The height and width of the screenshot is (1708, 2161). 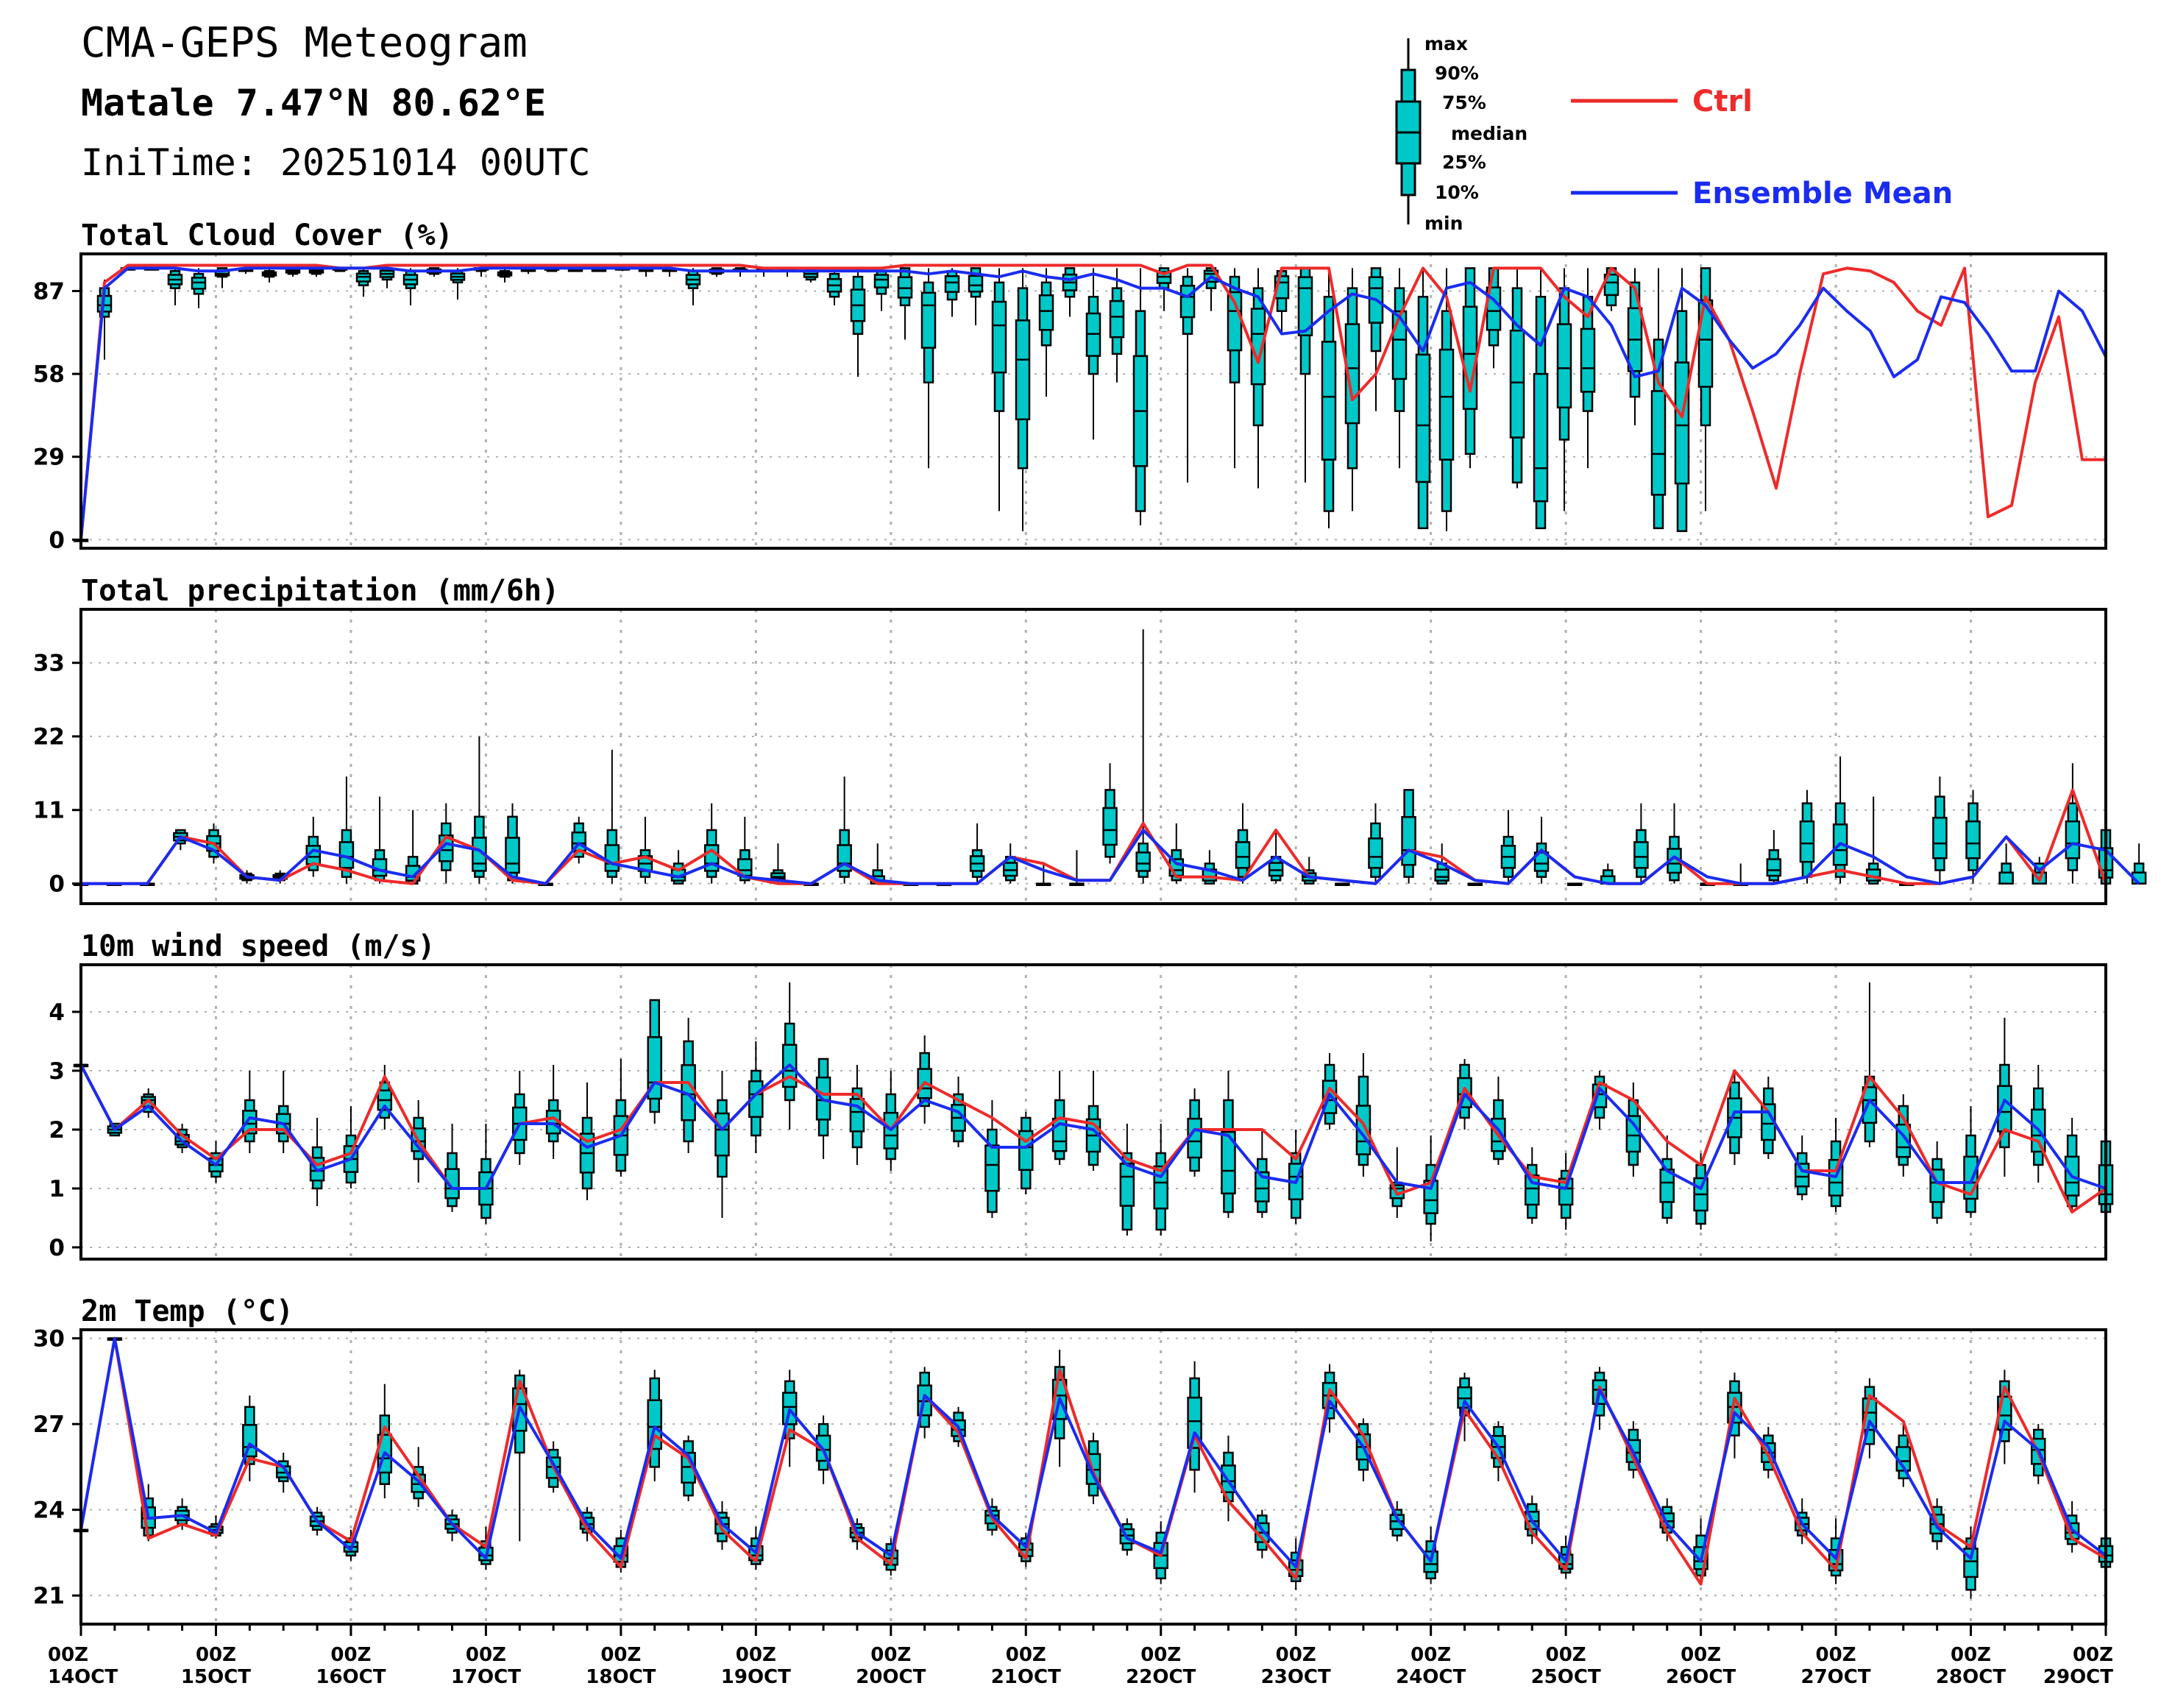 I want to click on y-tick-label: 4, so click(x=57, y=1013).